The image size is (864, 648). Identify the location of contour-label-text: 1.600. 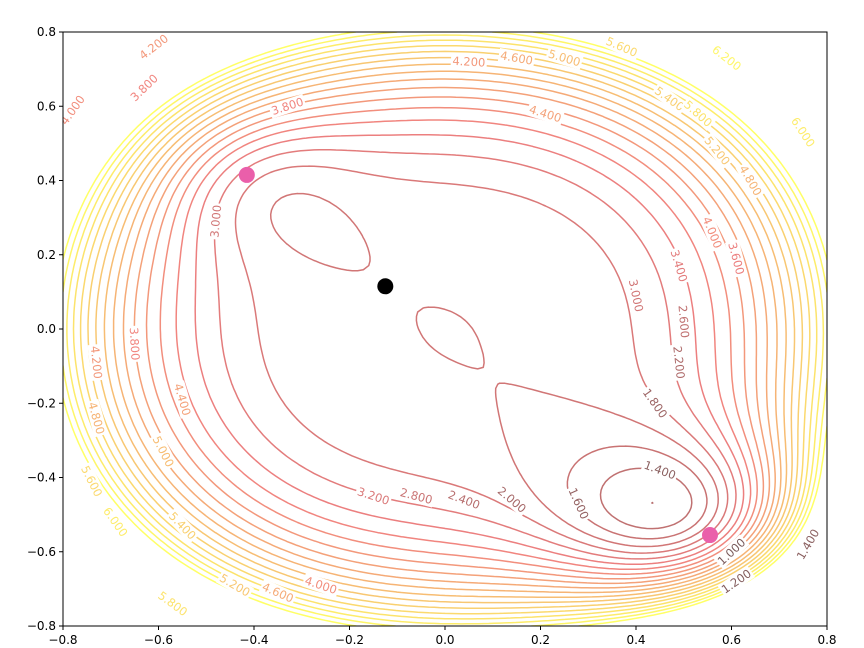
(579, 504).